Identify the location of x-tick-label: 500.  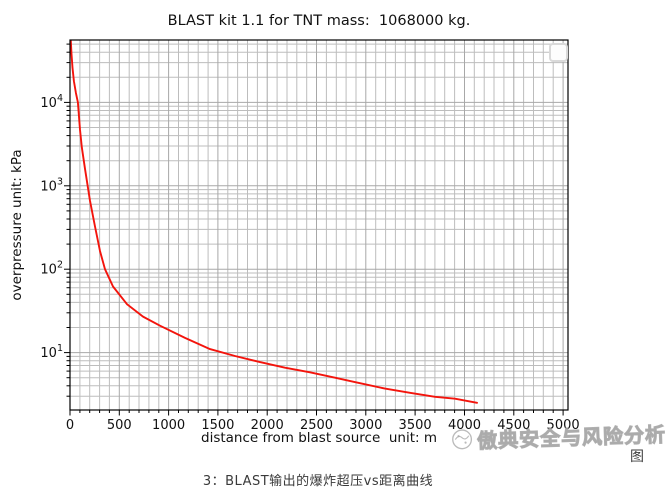
(119, 425).